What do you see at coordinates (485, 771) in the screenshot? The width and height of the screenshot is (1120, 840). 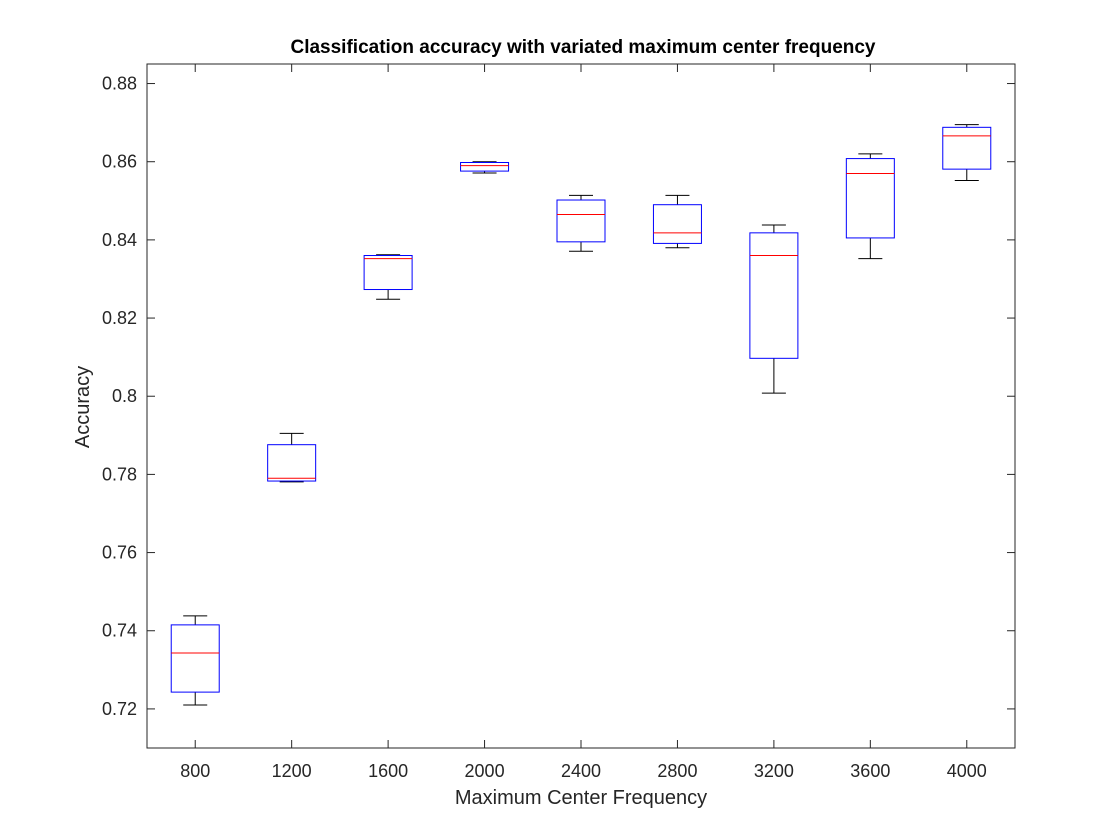 I see `x-tick-label: 2000` at bounding box center [485, 771].